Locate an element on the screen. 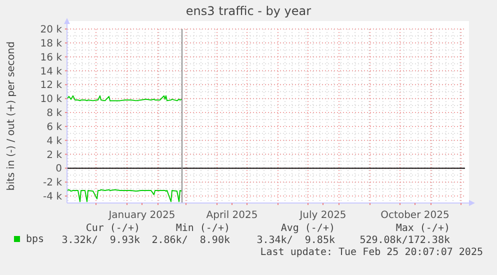  y-tick-label: 12 k is located at coordinates (51, 86).